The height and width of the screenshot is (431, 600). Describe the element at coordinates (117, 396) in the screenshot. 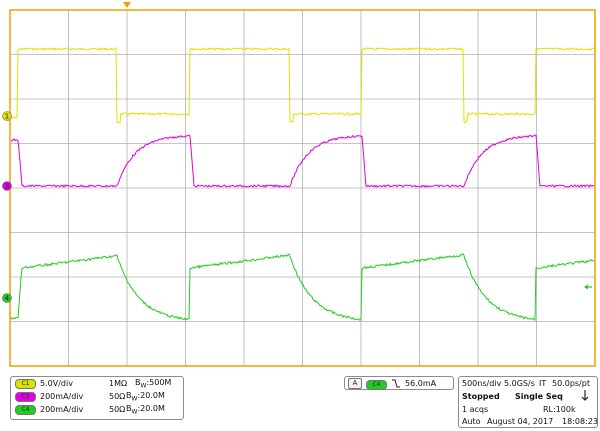

I see `channel-3-impedance: 50Ω` at that location.